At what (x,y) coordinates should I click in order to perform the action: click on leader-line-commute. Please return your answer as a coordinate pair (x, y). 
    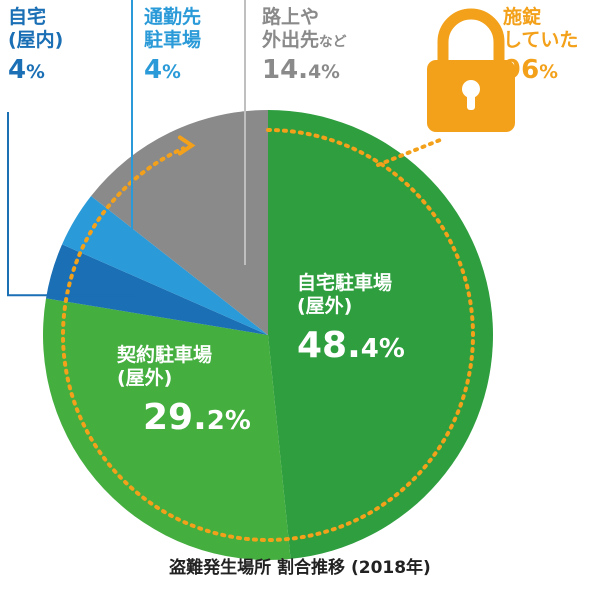
    Looking at the image, I should click on (142, 133).